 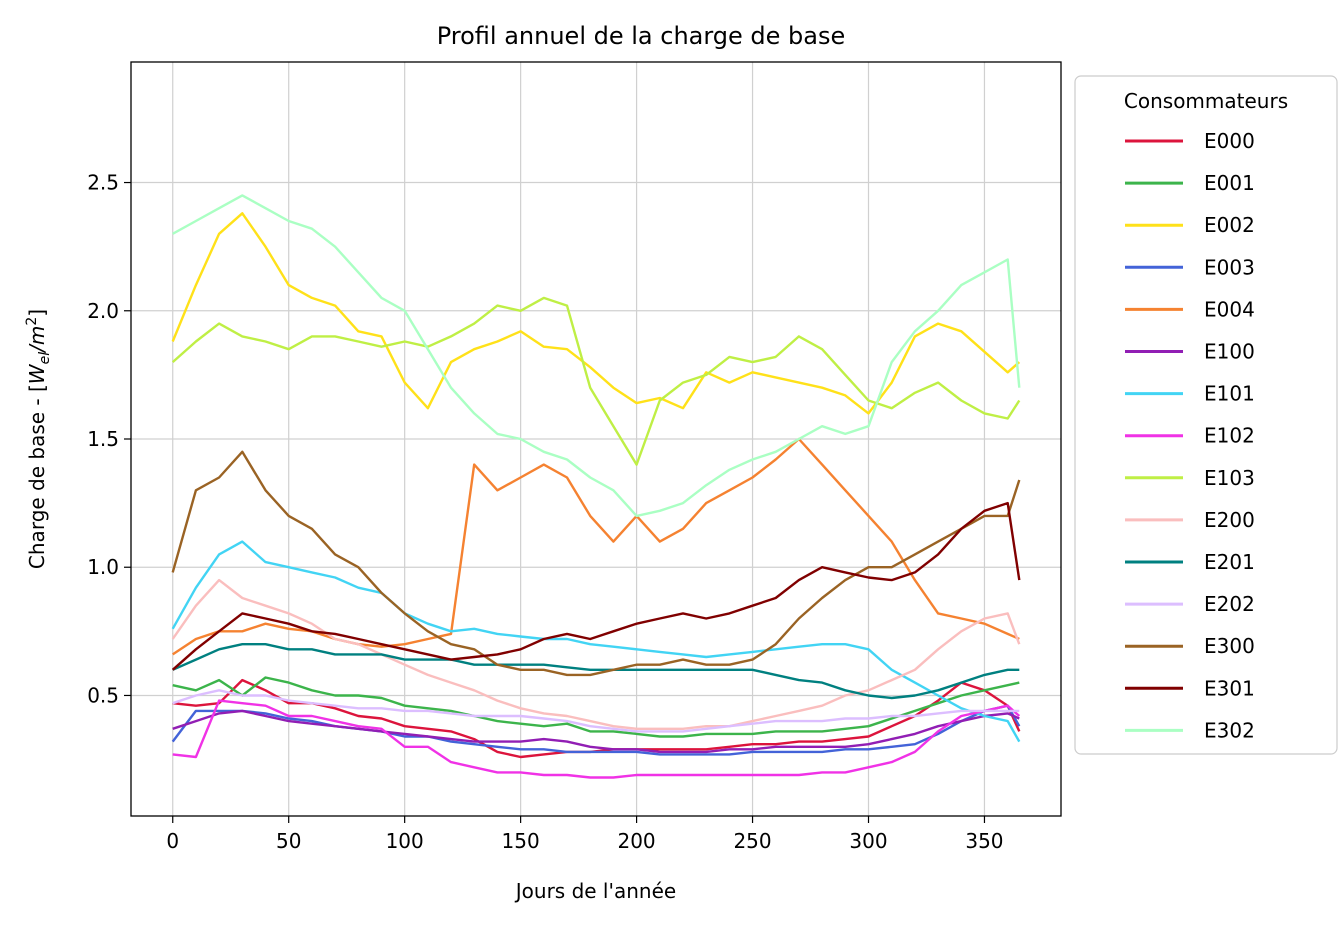 What do you see at coordinates (1229, 394) in the screenshot?
I see `legend-label-e101: E101` at bounding box center [1229, 394].